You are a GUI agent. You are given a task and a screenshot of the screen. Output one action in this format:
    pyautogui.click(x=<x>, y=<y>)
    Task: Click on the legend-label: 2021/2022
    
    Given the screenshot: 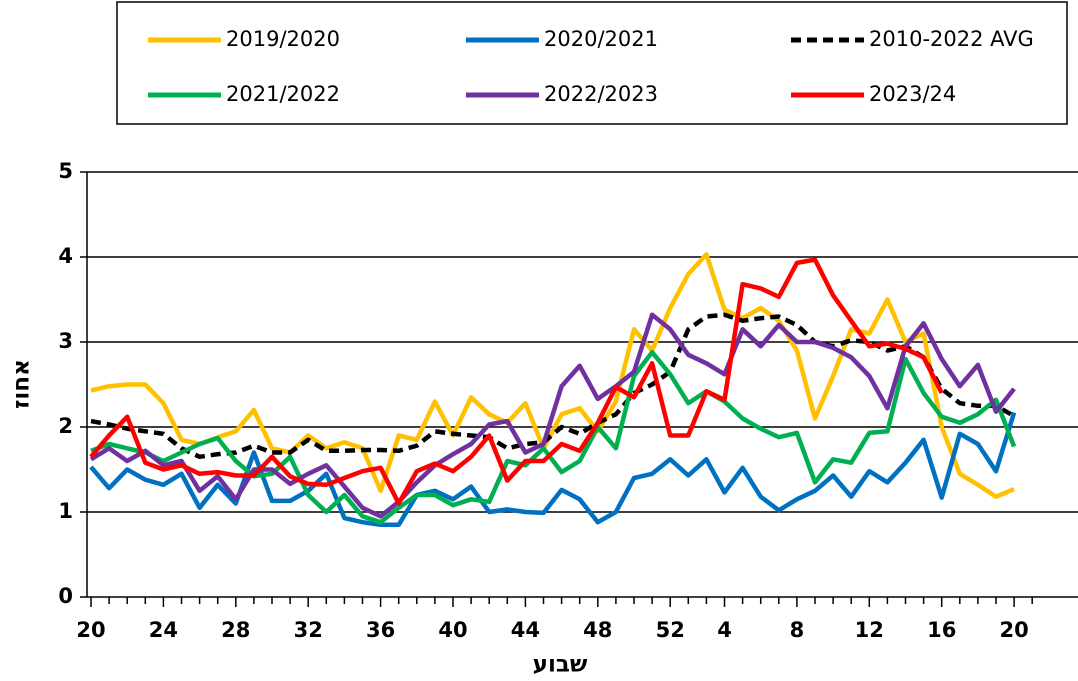 What is the action you would take?
    pyautogui.click(x=283, y=94)
    